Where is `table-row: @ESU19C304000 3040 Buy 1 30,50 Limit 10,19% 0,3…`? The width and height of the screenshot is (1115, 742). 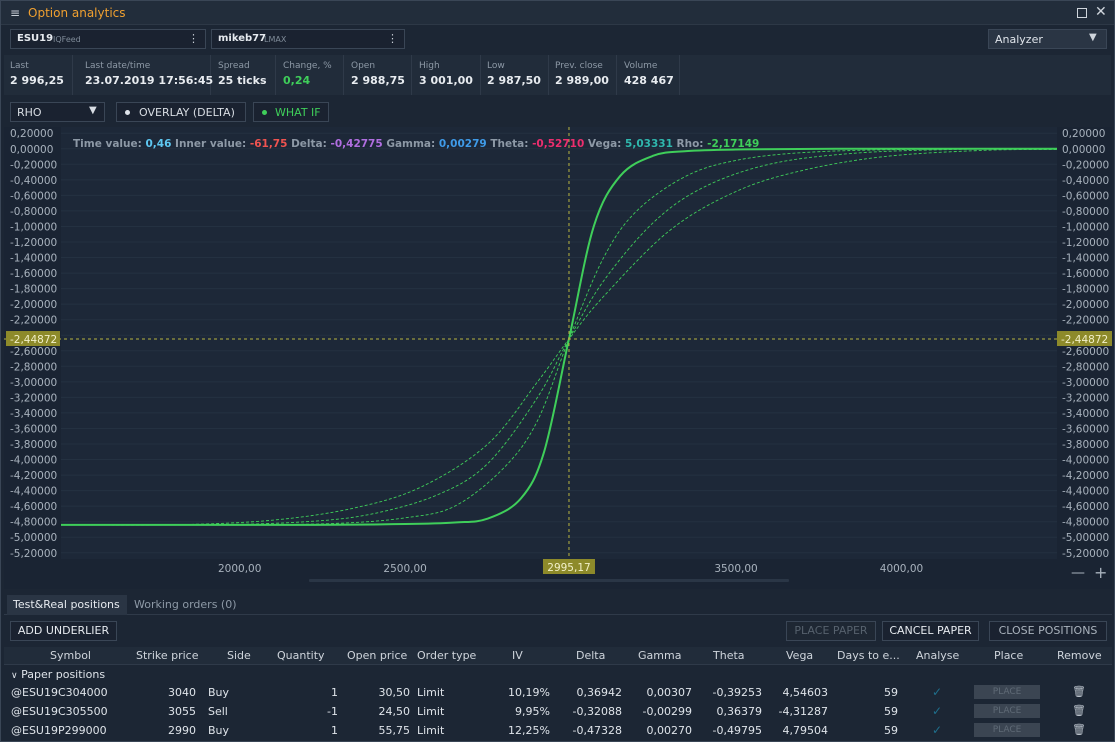
table-row: @ESU19C304000 3040 Buy 1 30,50 Limit 10,19% 0,3… is located at coordinates (558, 692).